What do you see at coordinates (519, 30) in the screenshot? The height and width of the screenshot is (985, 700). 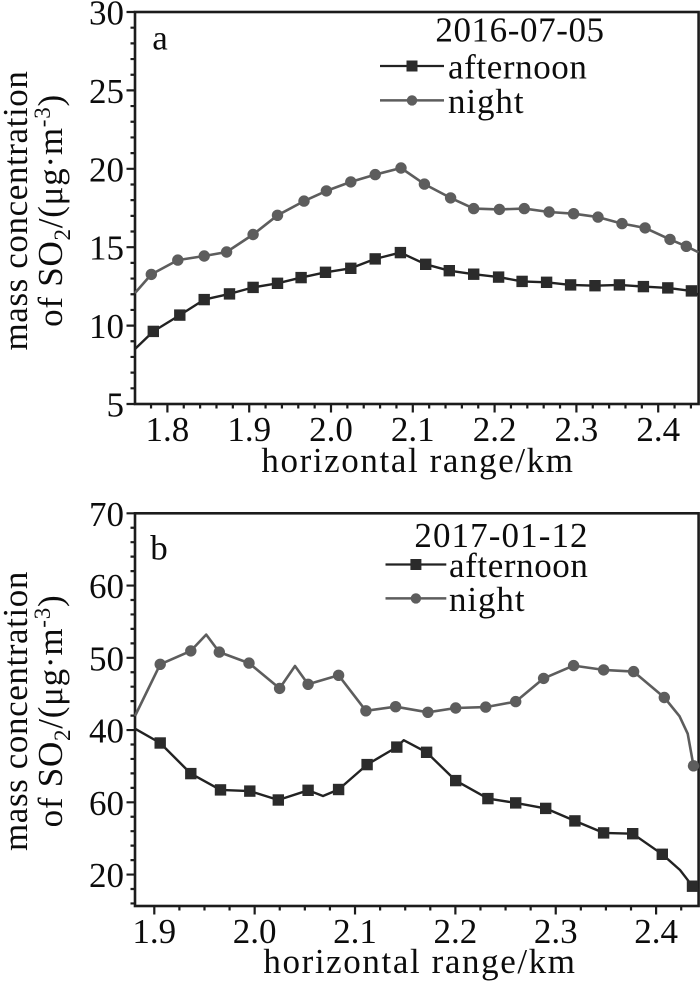 I see `svg-text: 2016-07-05` at bounding box center [519, 30].